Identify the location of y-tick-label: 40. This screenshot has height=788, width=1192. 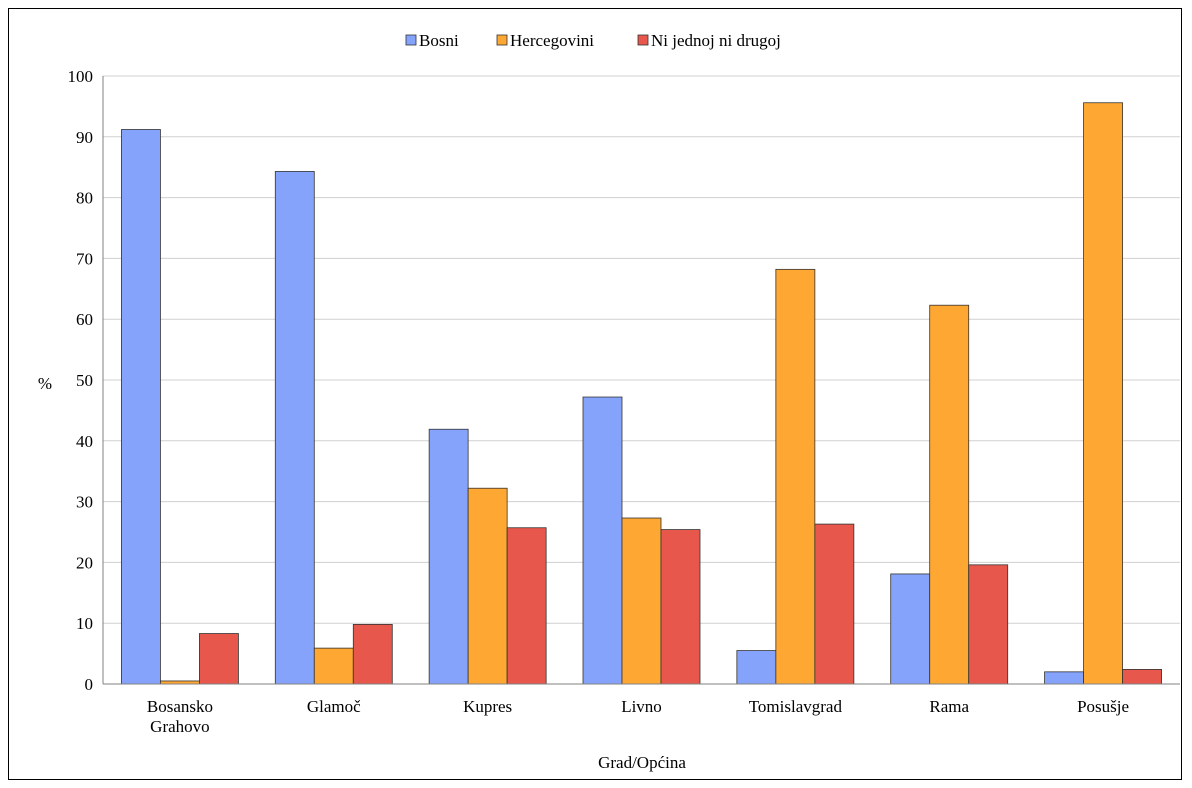
(84, 441).